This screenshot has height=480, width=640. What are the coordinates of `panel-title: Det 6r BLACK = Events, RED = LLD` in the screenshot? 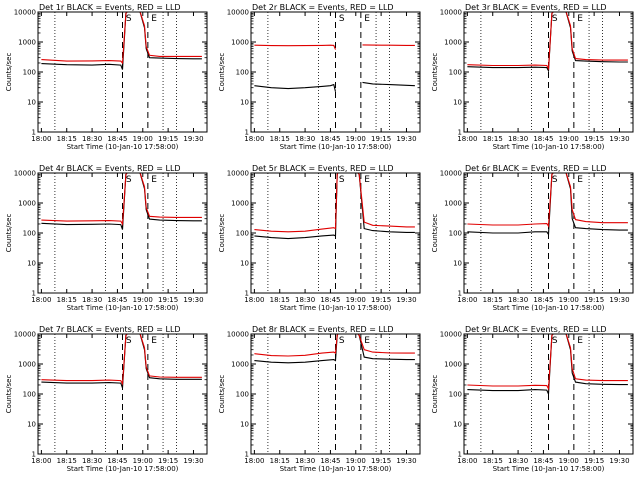 It's located at (536, 168).